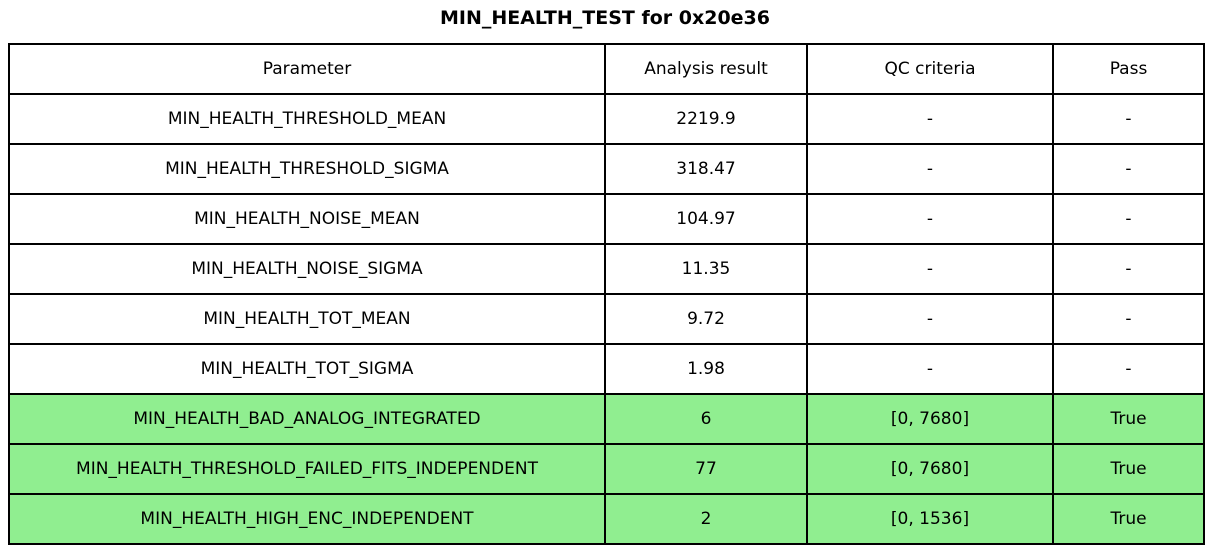 The image size is (1210, 553). Describe the element at coordinates (706, 269) in the screenshot. I see `cell-analysis-result: 11.35` at that location.